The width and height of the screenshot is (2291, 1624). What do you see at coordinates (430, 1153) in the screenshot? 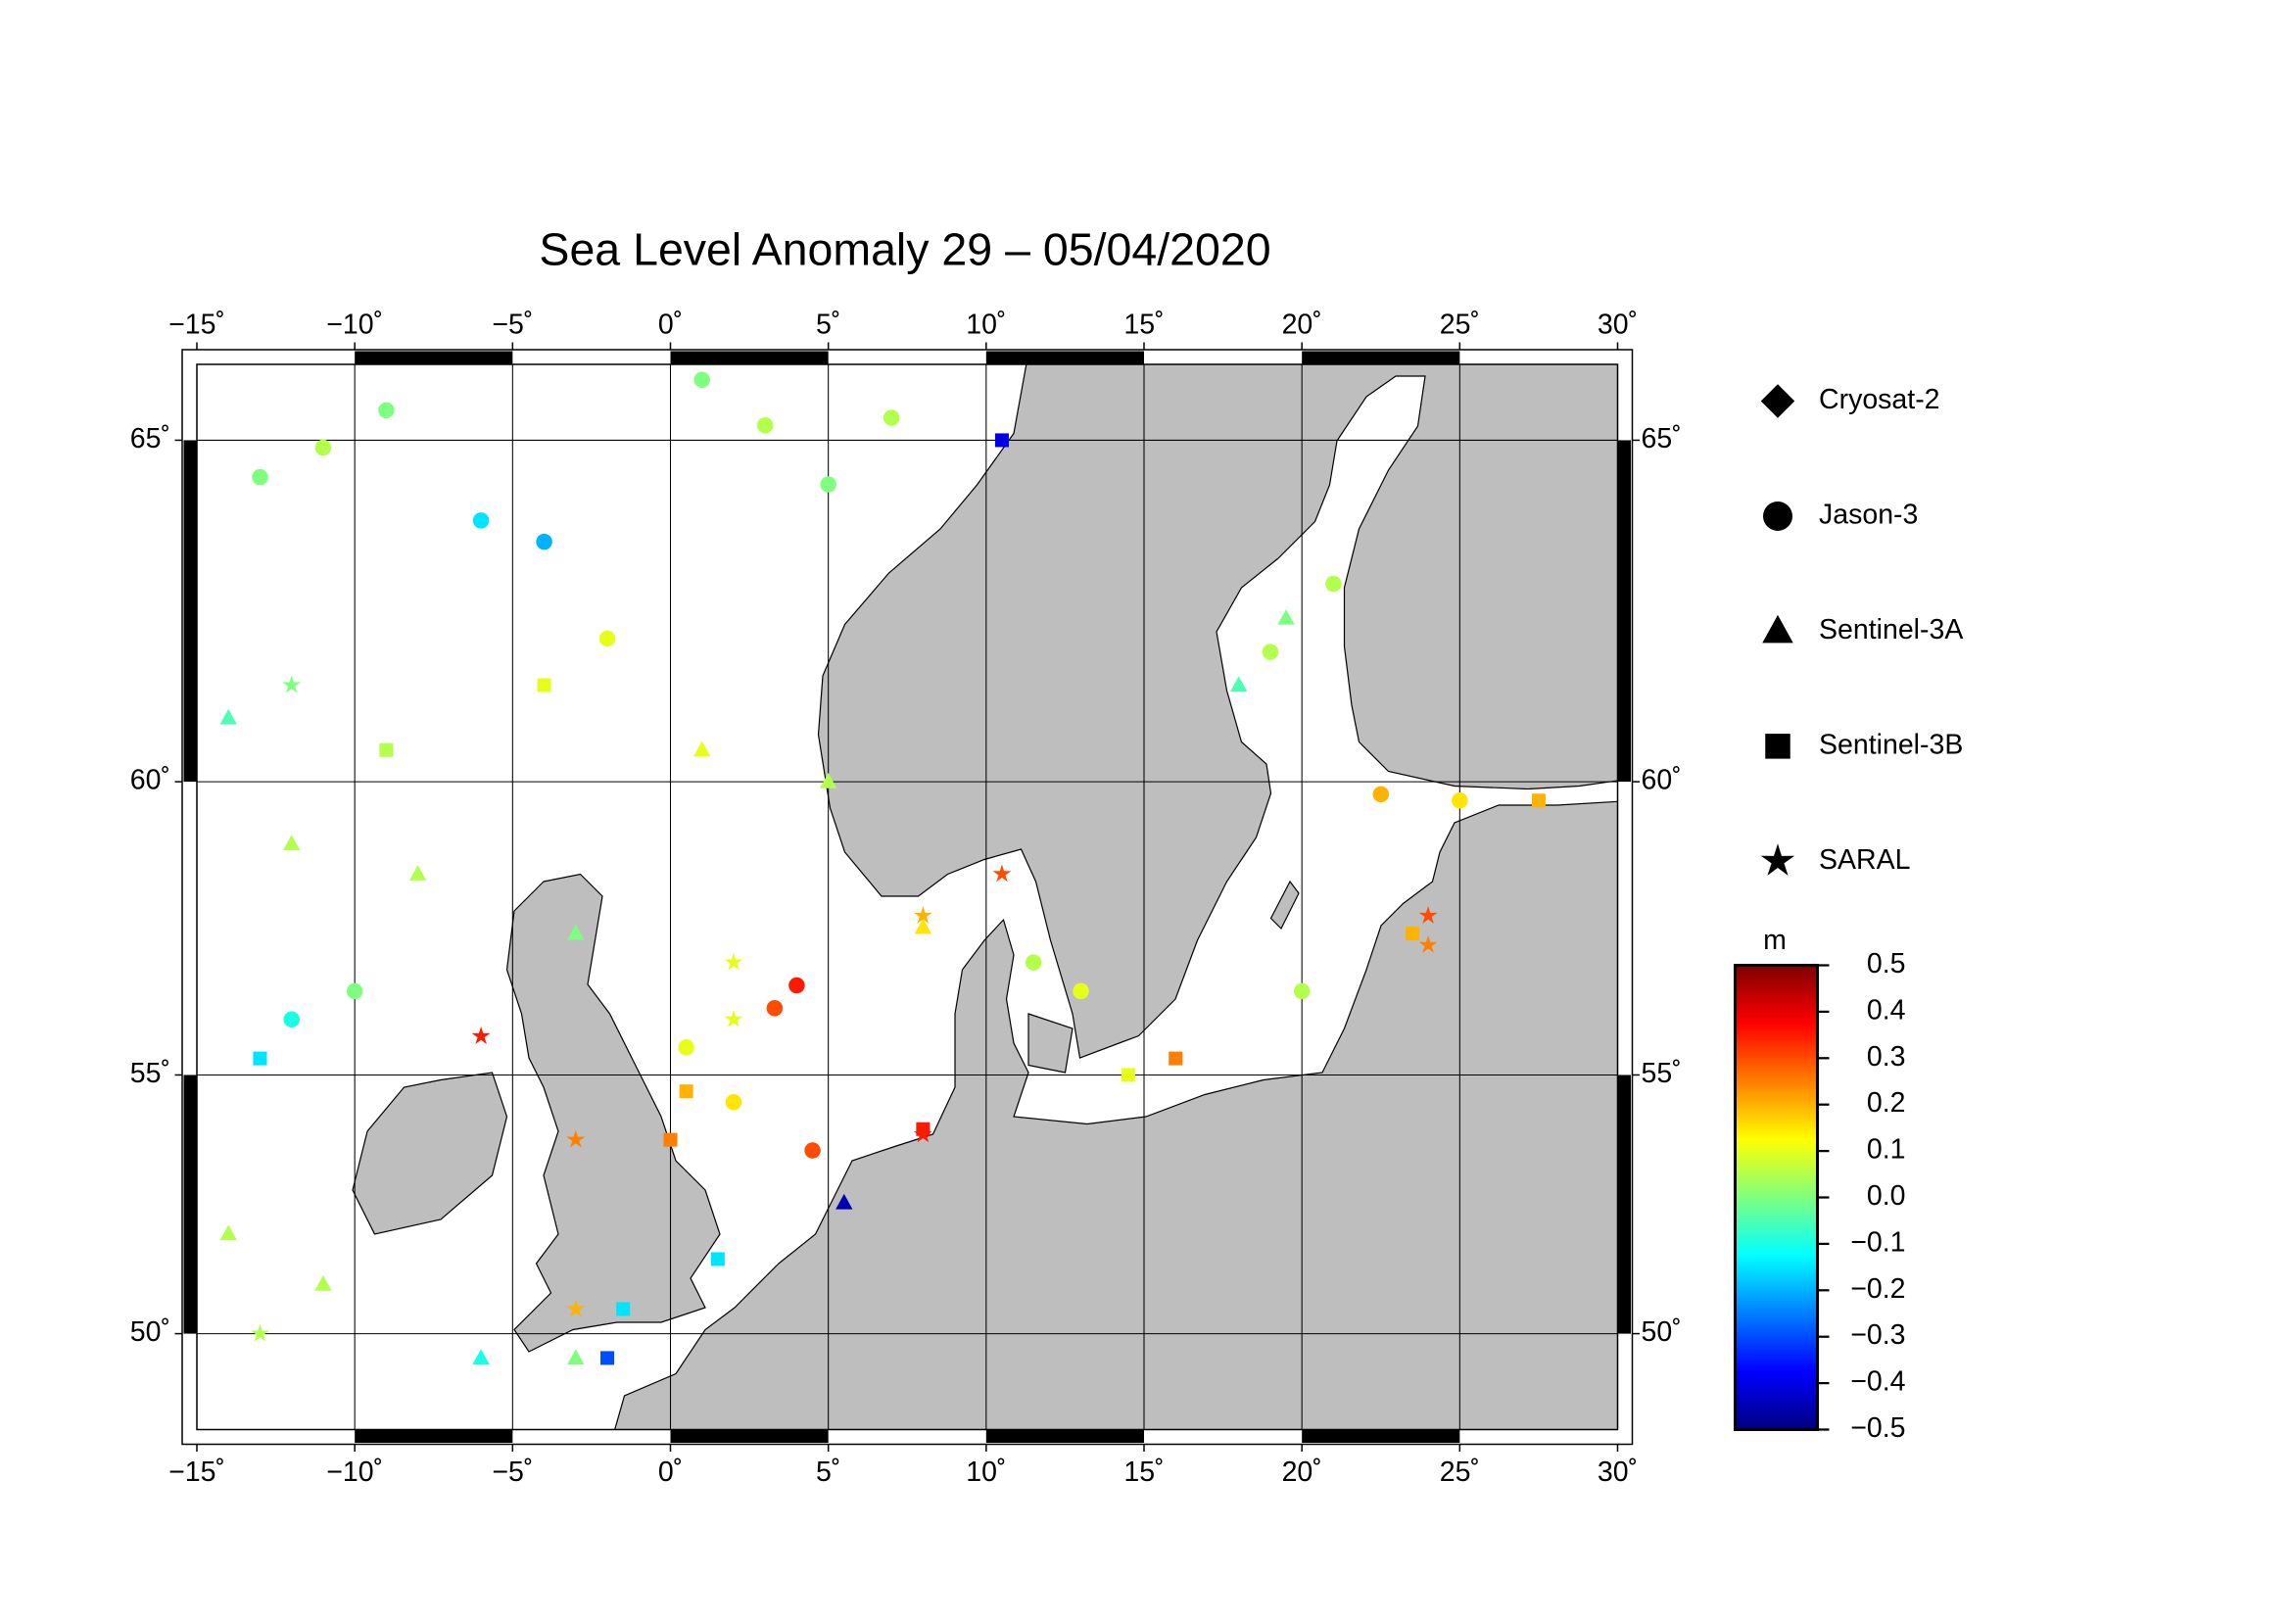
I see `ireland` at bounding box center [430, 1153].